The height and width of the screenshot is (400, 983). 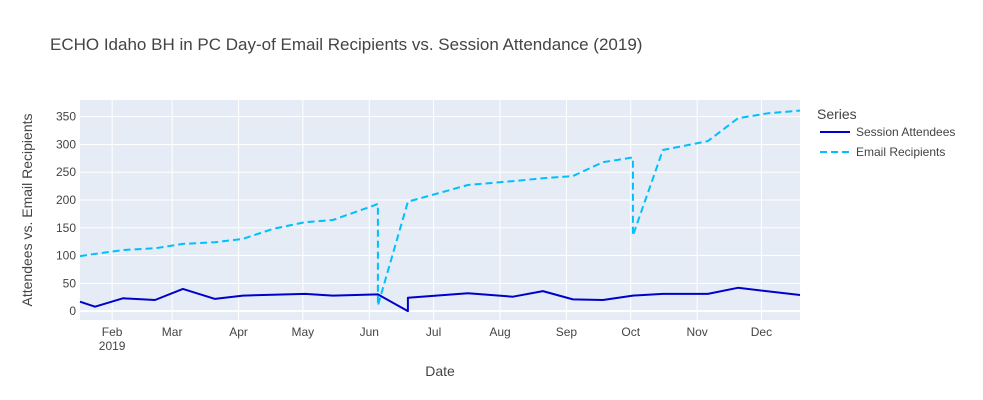 What do you see at coordinates (27, 210) in the screenshot?
I see `y-axis-title: Attendees vs. Email Recipients` at bounding box center [27, 210].